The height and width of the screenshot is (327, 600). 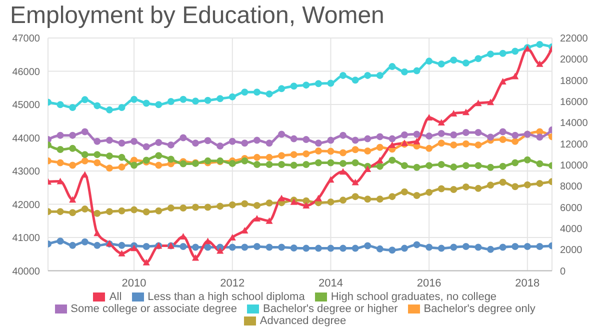 I want to click on y-tick-label: 42000, so click(x=26, y=205).